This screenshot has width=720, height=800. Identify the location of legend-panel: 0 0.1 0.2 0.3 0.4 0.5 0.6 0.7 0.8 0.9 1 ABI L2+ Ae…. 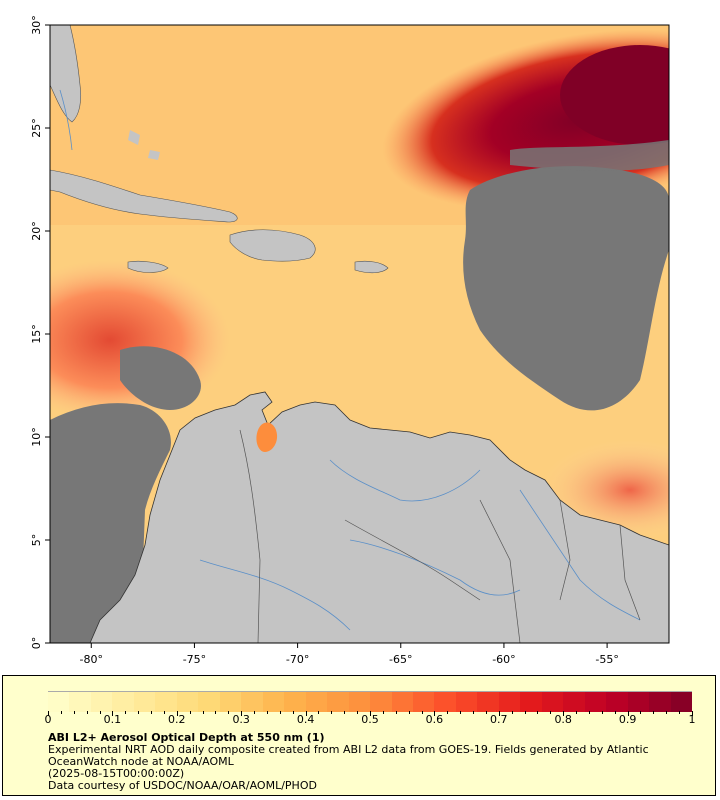
(359, 735).